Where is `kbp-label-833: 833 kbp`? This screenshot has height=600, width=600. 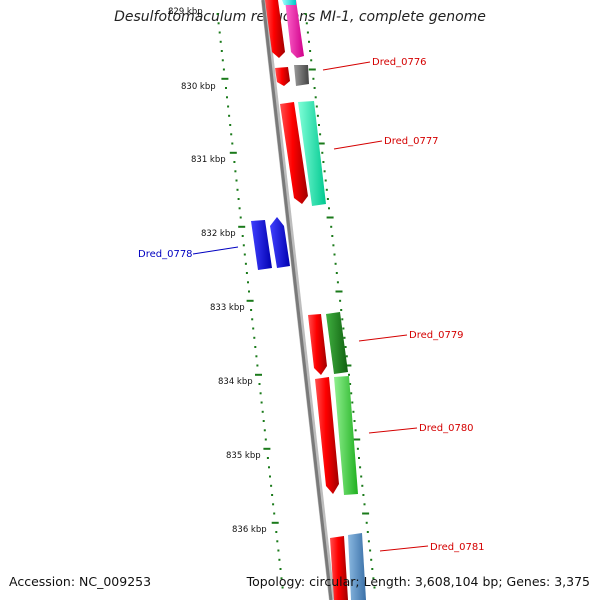 kbp-label-833: 833 kbp is located at coordinates (227, 308).